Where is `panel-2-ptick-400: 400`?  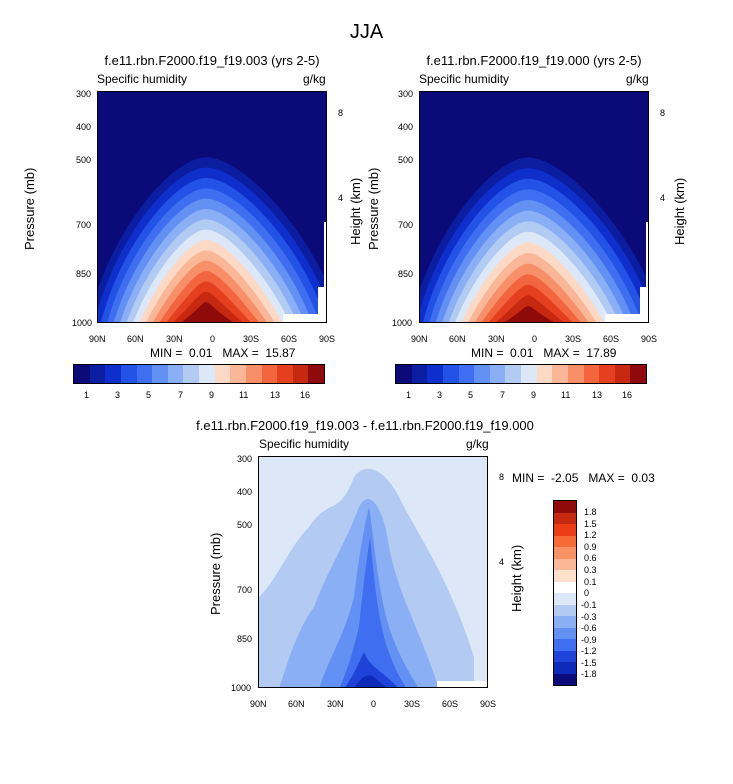
panel-2-ptick-400: 400 is located at coordinates (406, 127).